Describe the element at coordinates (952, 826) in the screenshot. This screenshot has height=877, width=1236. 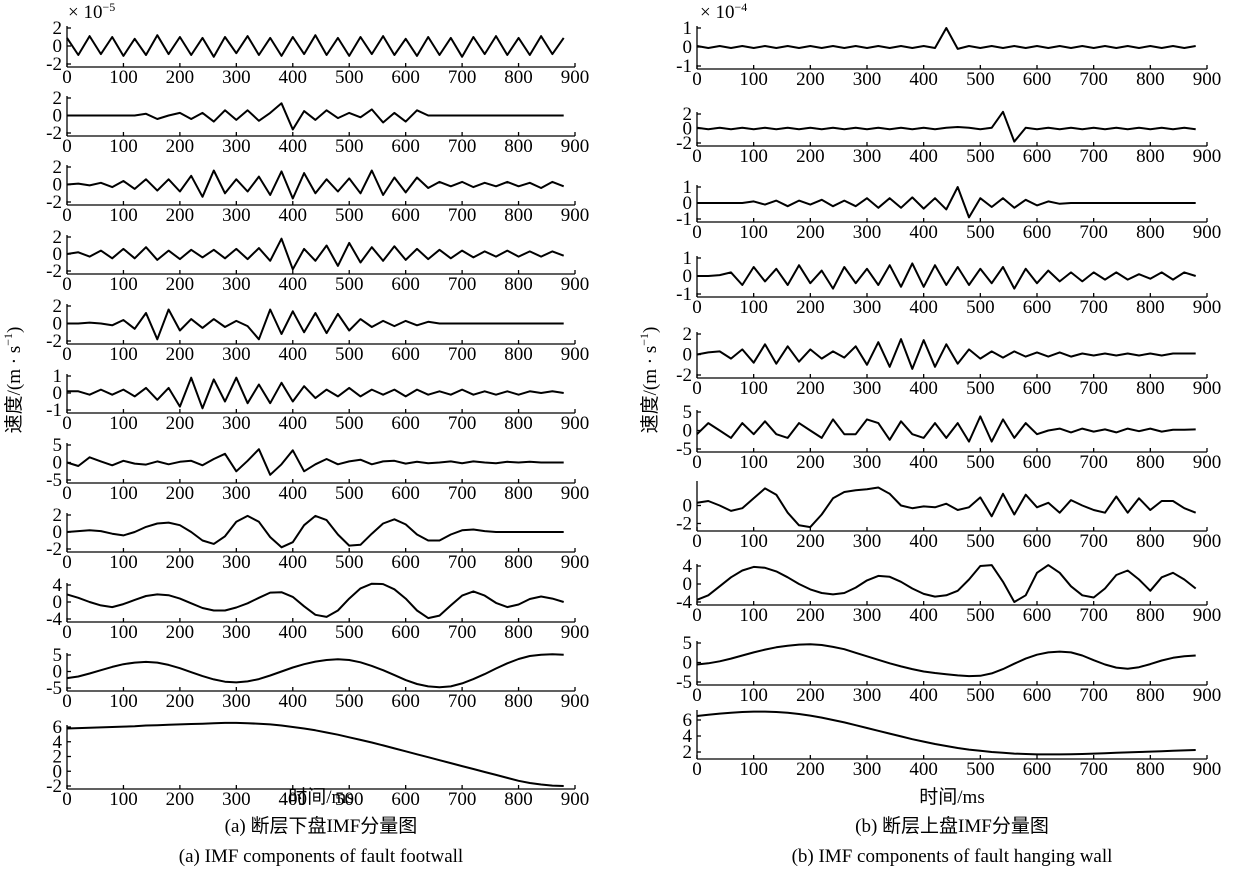
I see `caption-cn: (b) 断层上盘IMF分量图` at that location.